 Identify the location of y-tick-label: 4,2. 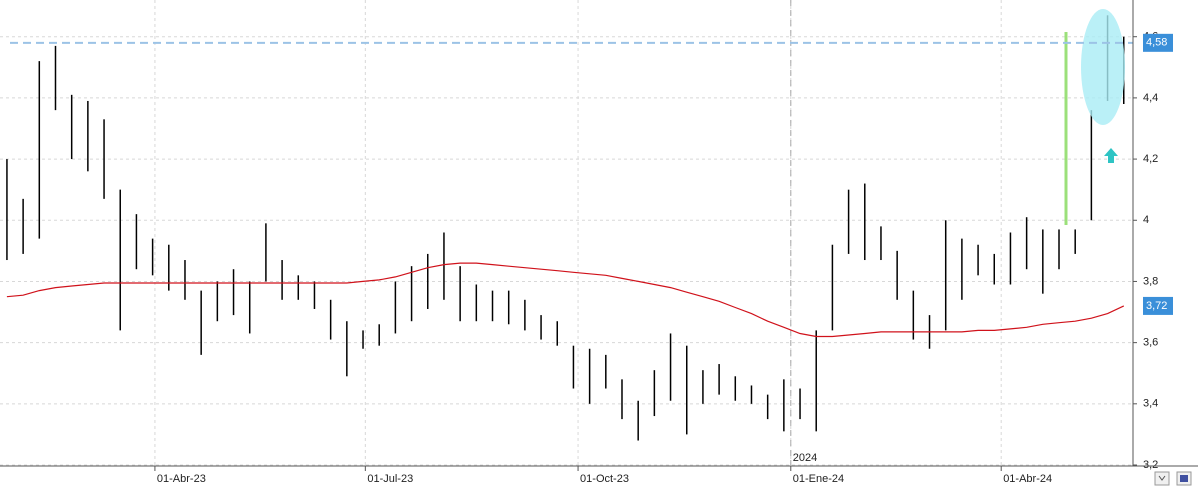
(1150, 159).